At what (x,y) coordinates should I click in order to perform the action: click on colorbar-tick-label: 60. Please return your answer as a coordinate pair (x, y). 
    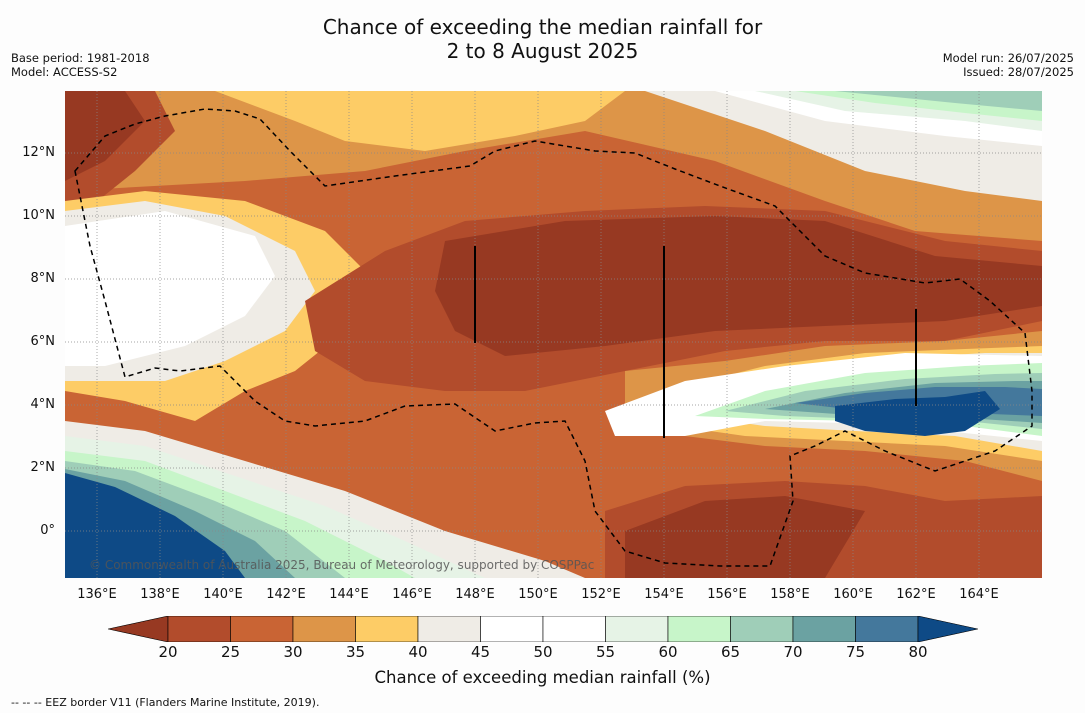
    Looking at the image, I should click on (668, 652).